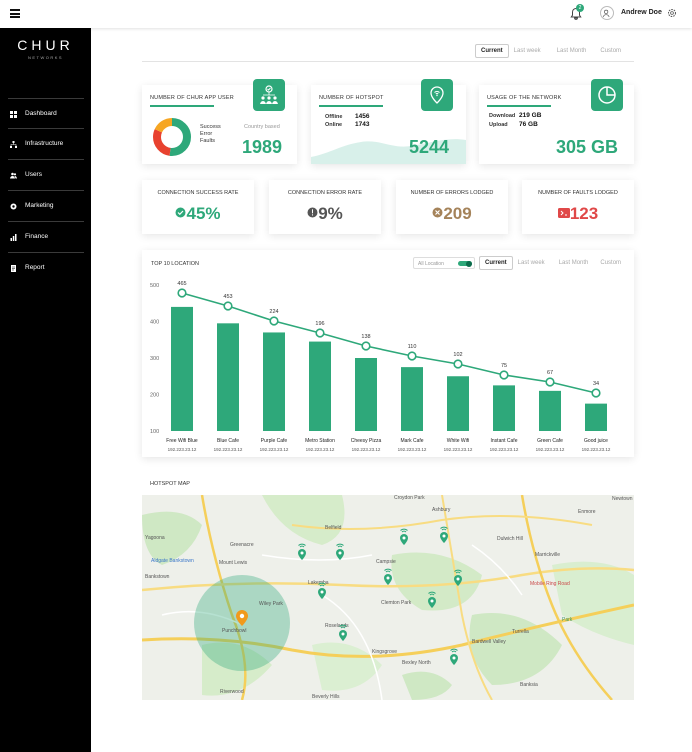 The width and height of the screenshot is (692, 752). Describe the element at coordinates (431, 264) in the screenshot. I see `filter-label: All Location` at that location.